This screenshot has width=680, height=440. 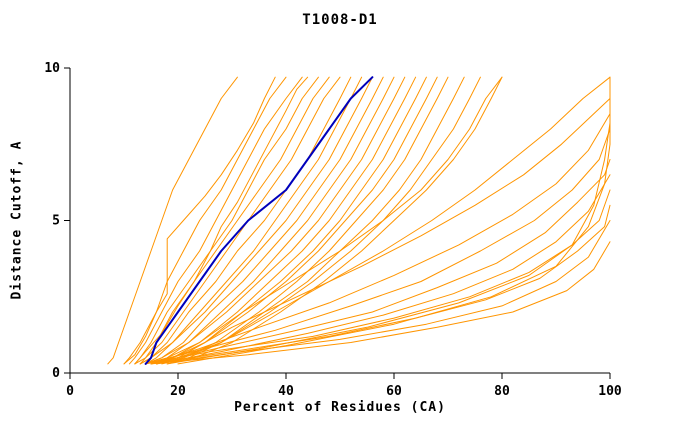 I want to click on x-tick-label: 100, so click(x=610, y=391).